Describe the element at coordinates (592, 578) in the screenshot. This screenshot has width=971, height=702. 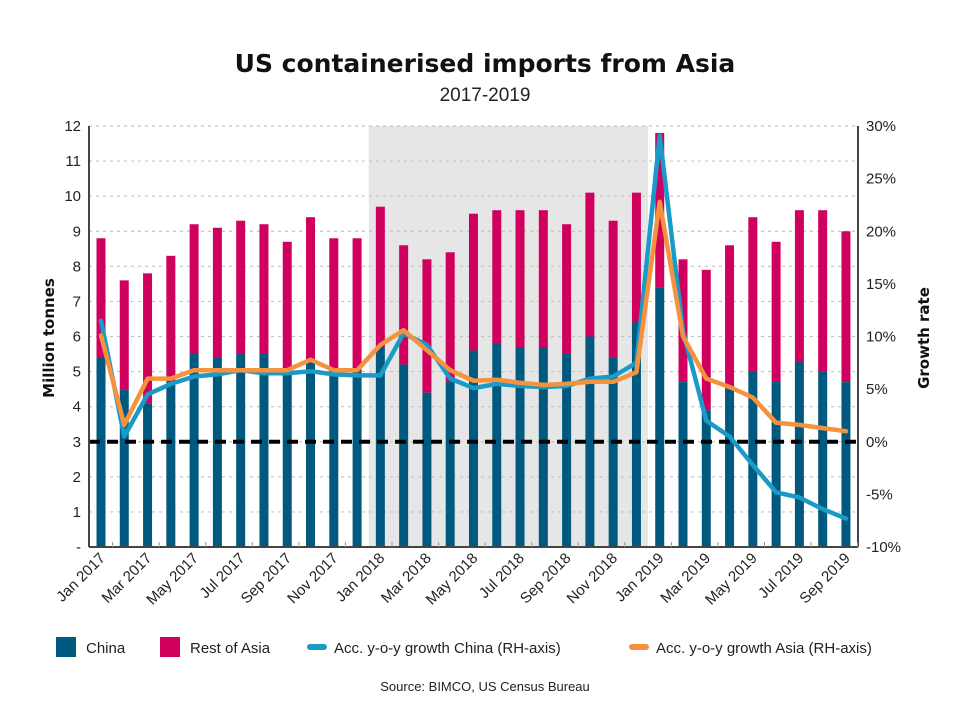
I see `x-tick-label: Nov 2018` at that location.